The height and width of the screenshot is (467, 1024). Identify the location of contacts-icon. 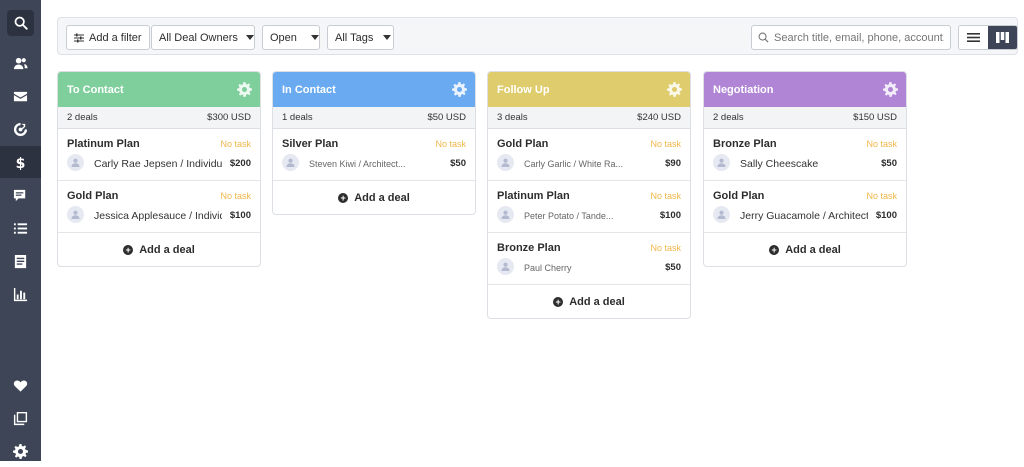
(20, 63).